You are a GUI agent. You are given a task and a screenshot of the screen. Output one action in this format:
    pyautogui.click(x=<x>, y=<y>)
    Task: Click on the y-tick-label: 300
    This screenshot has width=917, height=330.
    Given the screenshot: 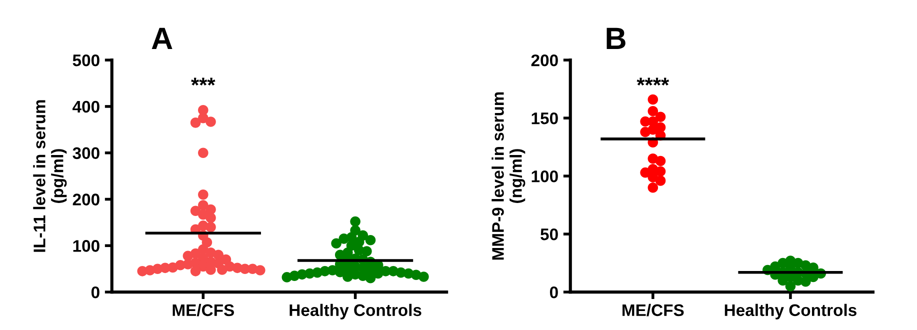 What is the action you would take?
    pyautogui.click(x=86, y=153)
    